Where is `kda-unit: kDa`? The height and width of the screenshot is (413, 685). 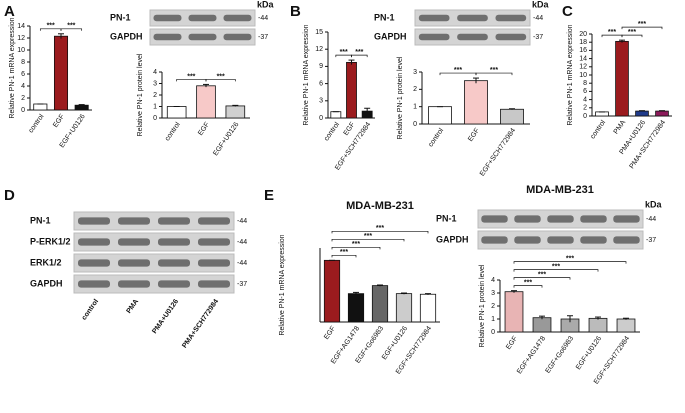
kda-unit: kDa is located at coordinates (541, 4).